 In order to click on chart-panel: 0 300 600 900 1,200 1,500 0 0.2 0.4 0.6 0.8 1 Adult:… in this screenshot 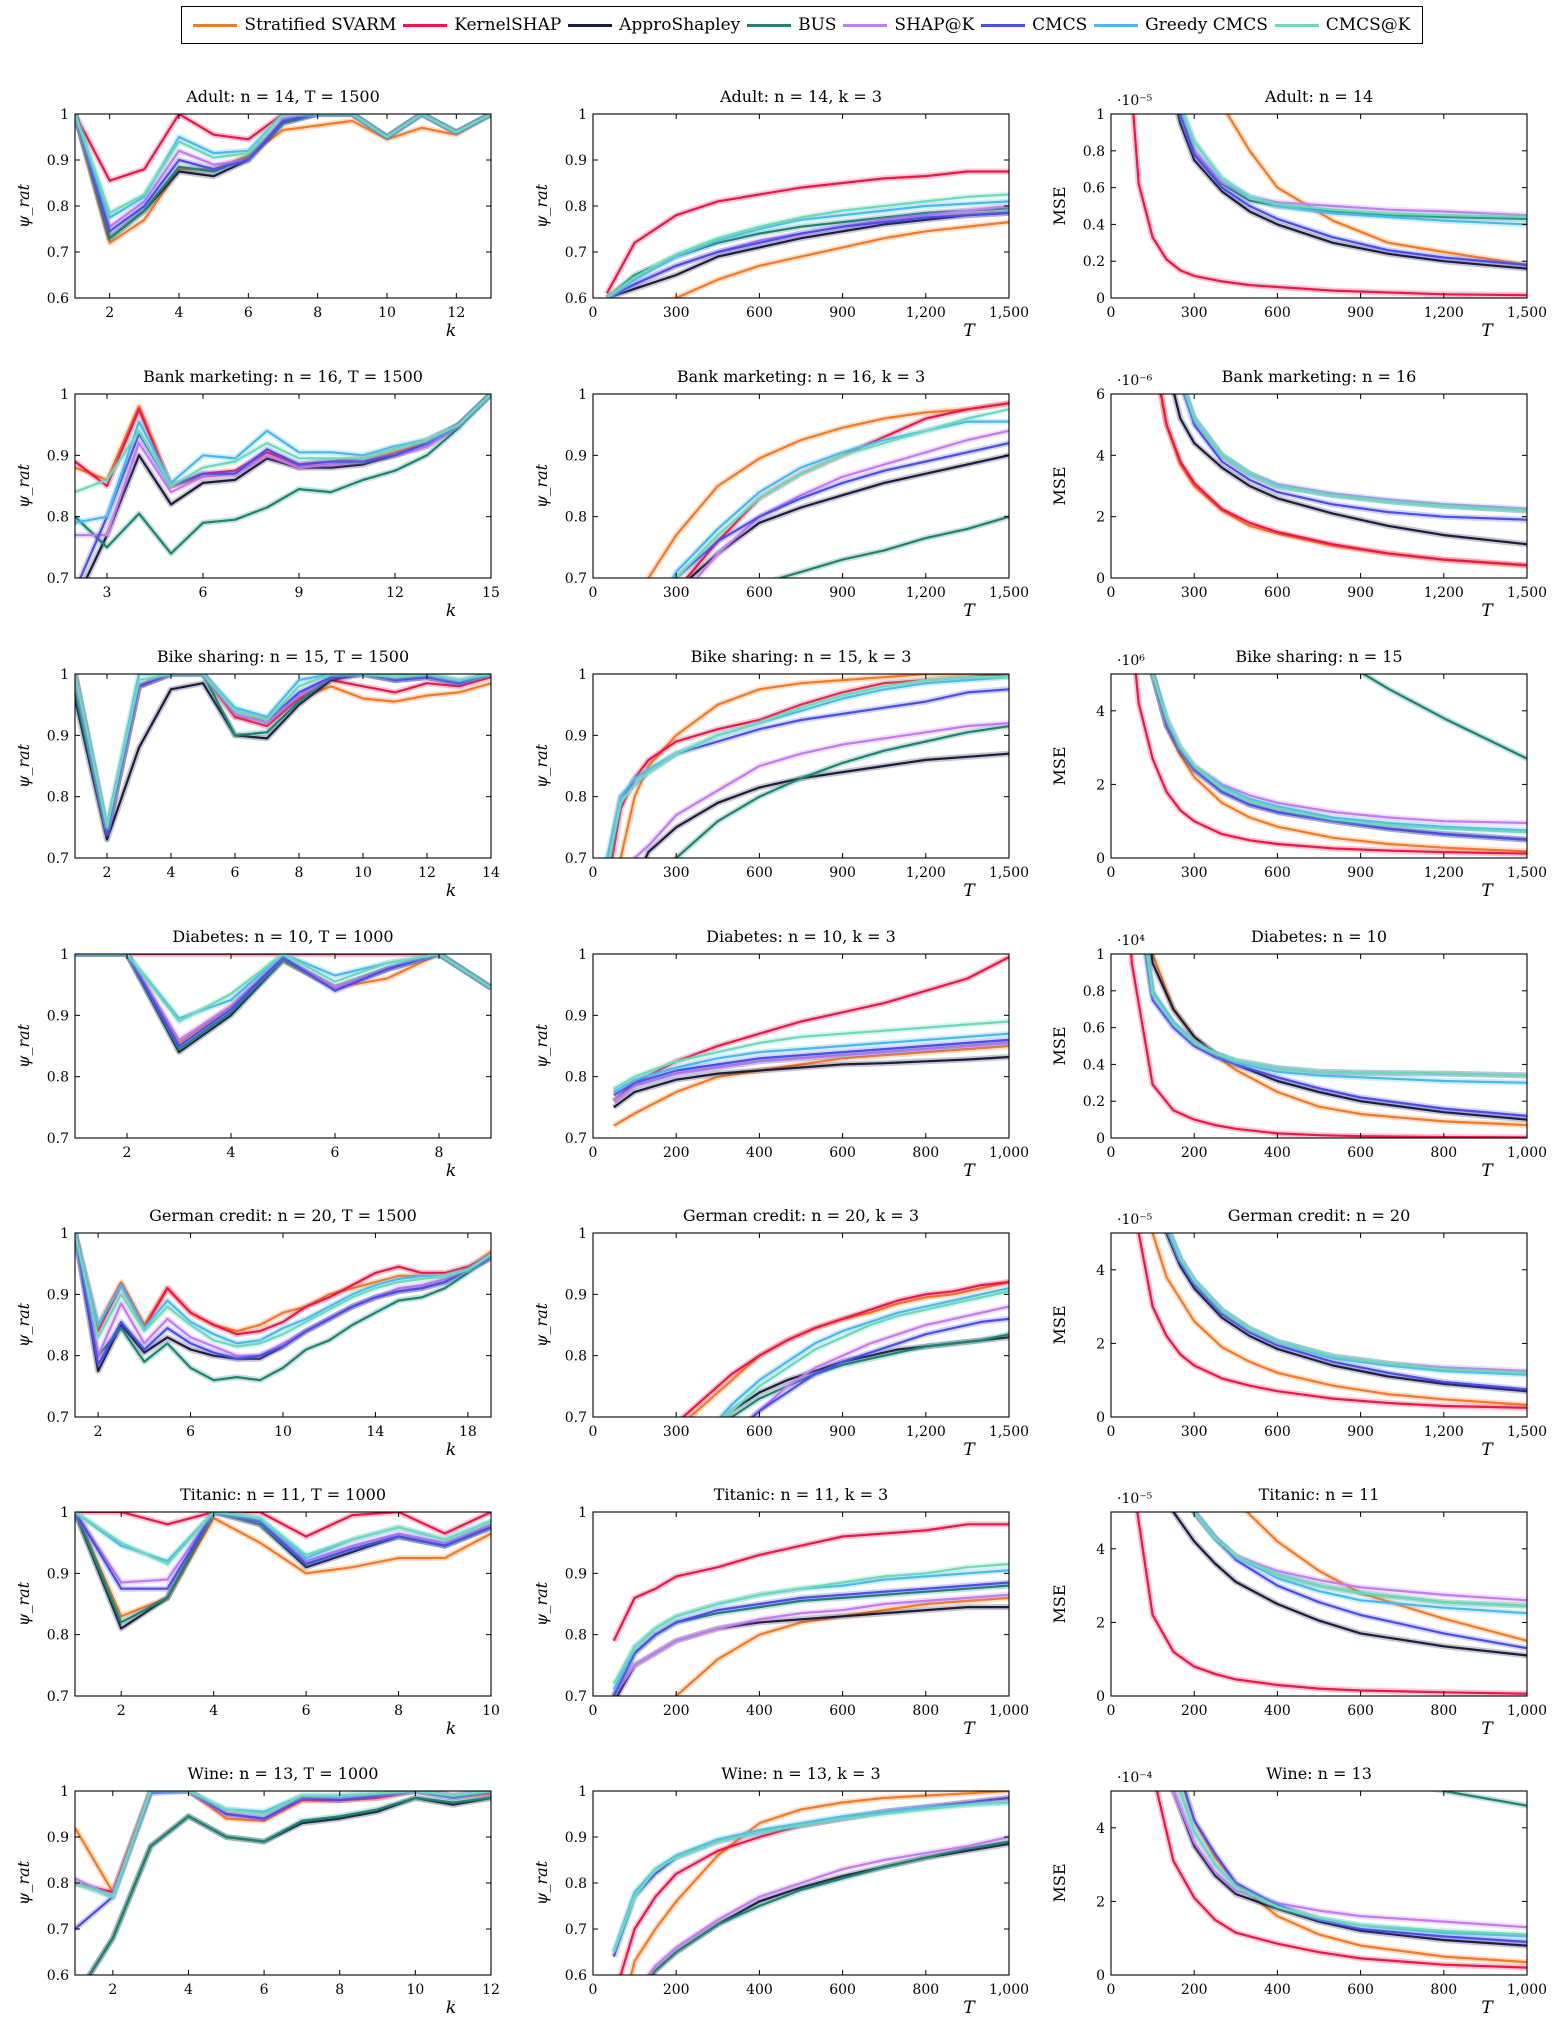, I will do `click(1298, 214)`.